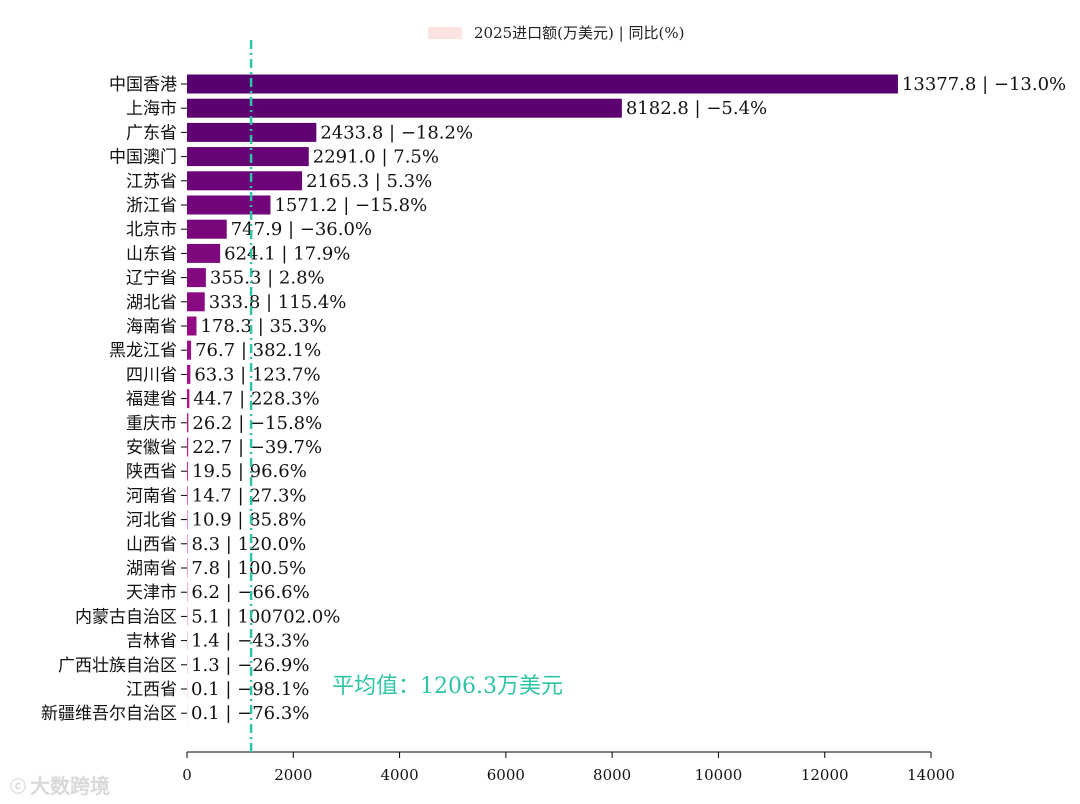 The image size is (1080, 804). I want to click on y-tick-label: 河北省, so click(151, 521).